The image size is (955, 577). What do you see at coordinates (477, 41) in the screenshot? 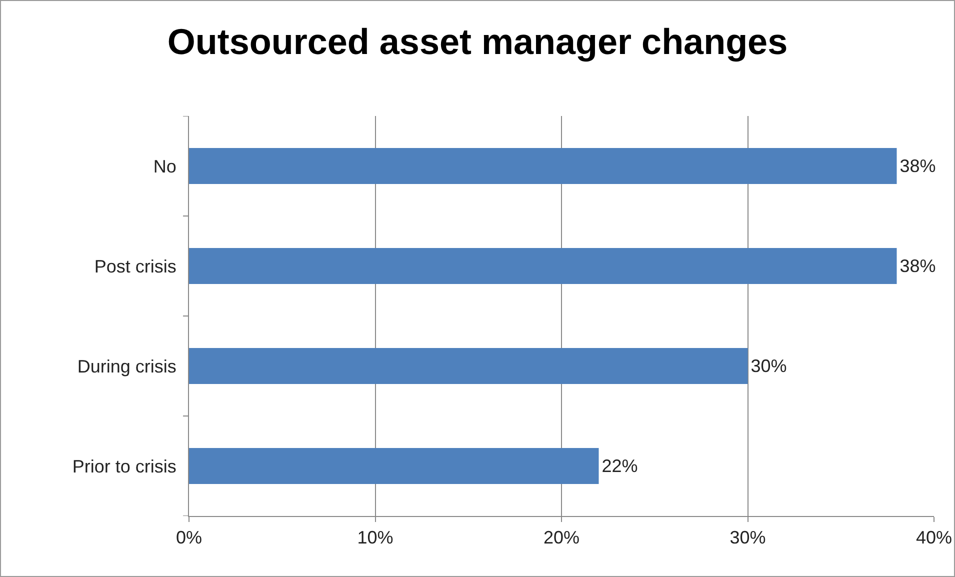
I see `chart-title: Outsourced asset manager changes` at bounding box center [477, 41].